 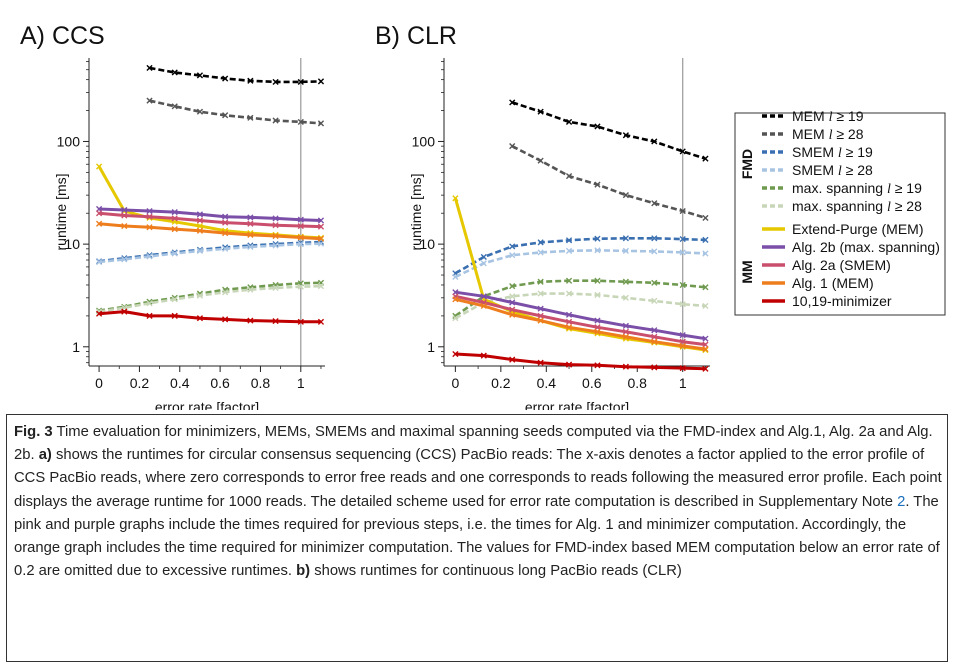 What do you see at coordinates (747, 164) in the screenshot?
I see `legend-group-fmd: FMD` at bounding box center [747, 164].